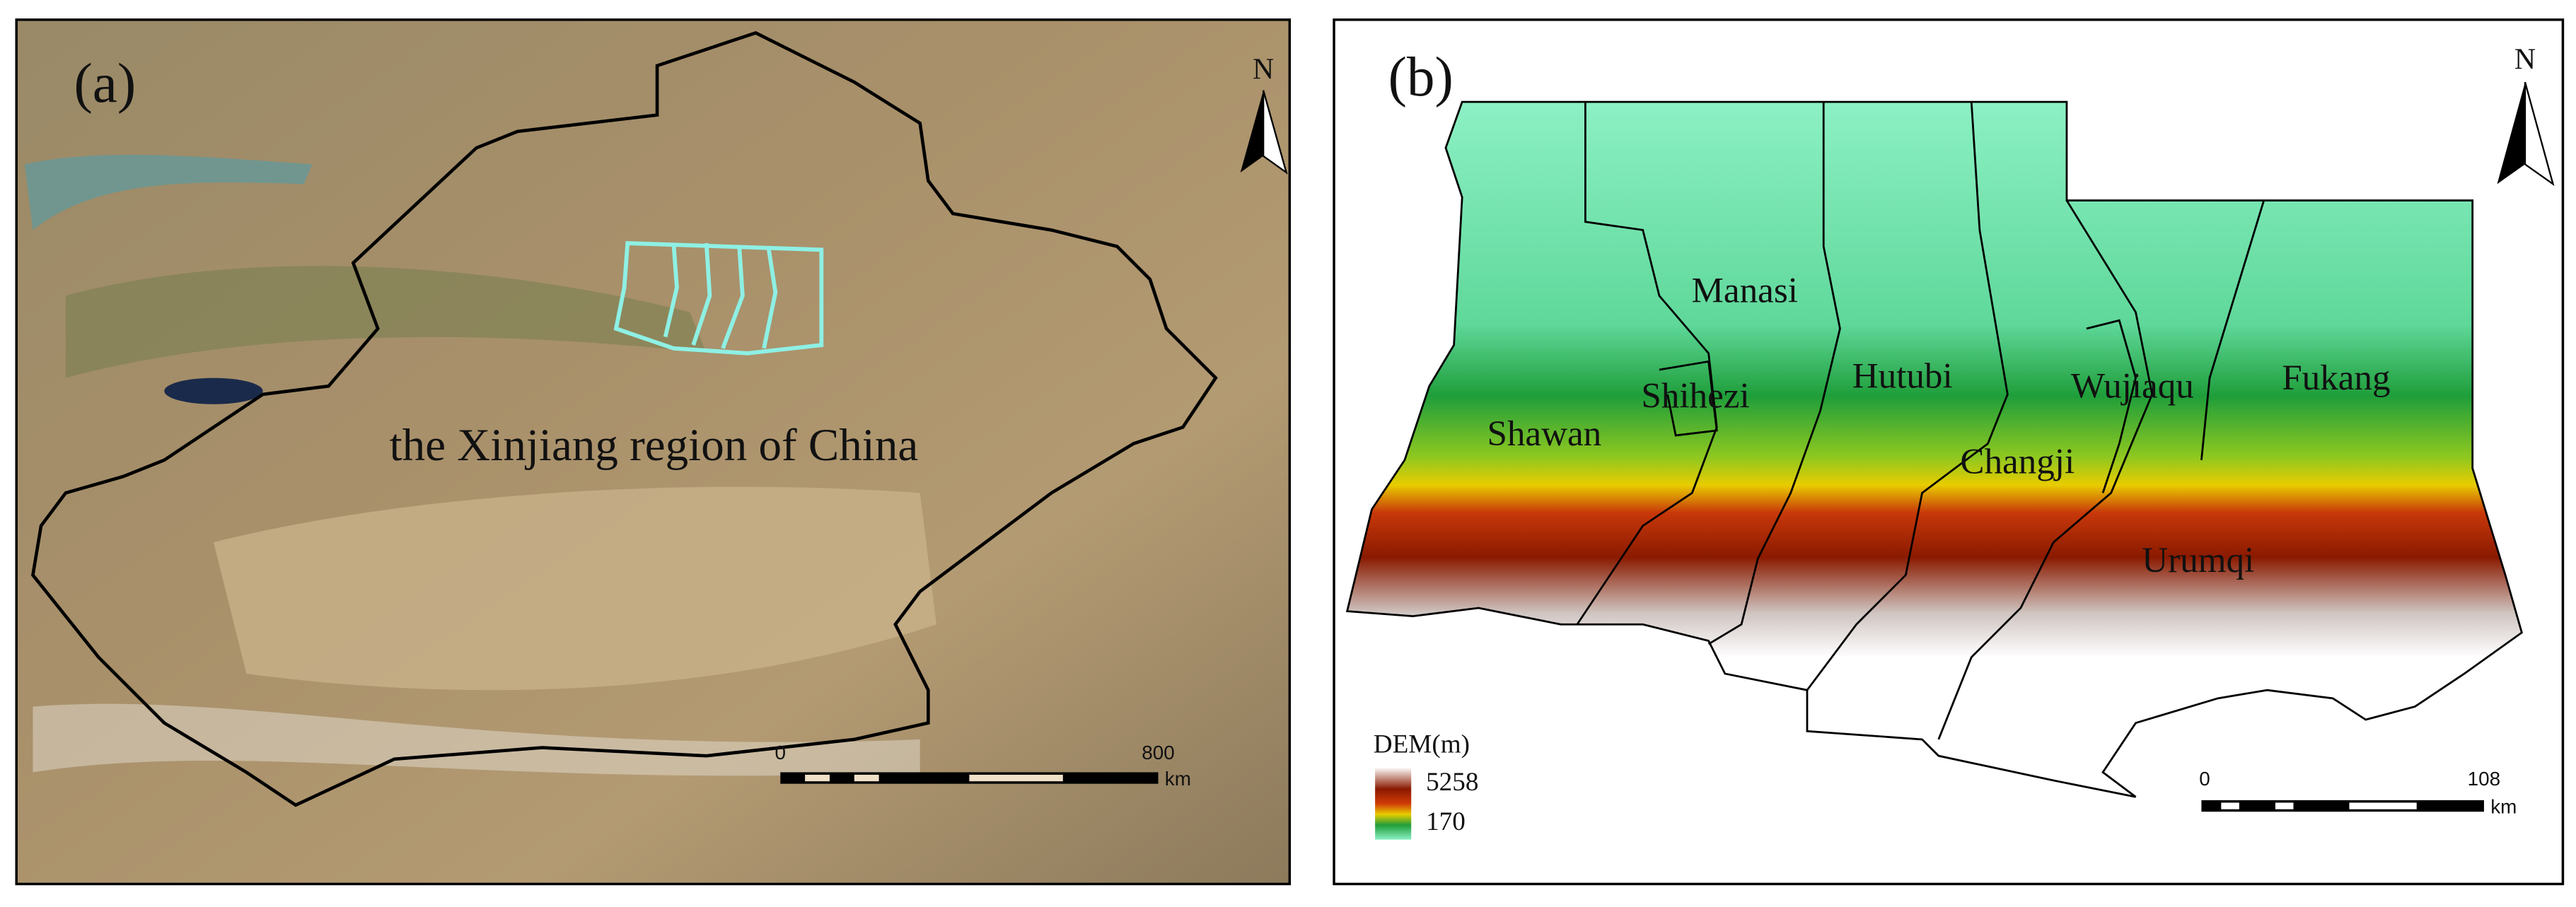  I want to click on county-label: Shawan, so click(1544, 434).